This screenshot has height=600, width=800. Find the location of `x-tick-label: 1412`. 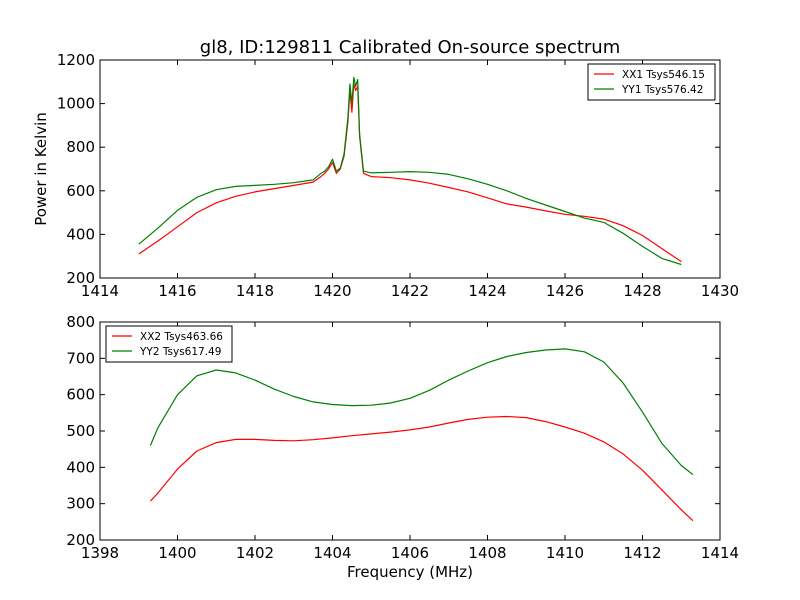

x-tick-label: 1412 is located at coordinates (642, 553).